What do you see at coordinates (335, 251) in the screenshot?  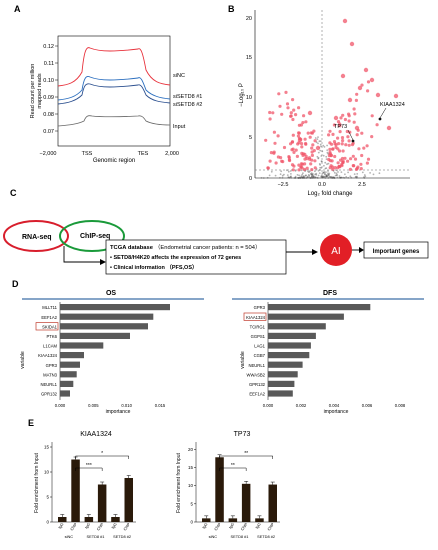 I see `c-ai-label: AI` at bounding box center [335, 251].